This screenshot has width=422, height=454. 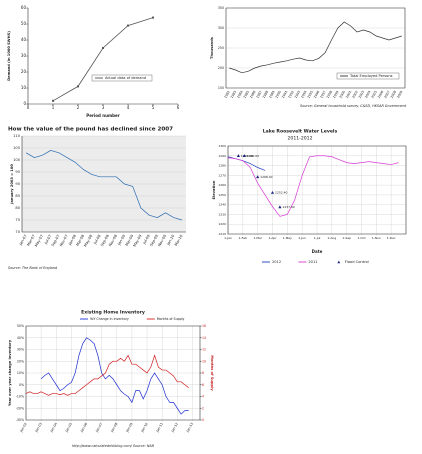 What do you see at coordinates (221, 88) in the screenshot?
I see `y-tick-label: 150` at bounding box center [221, 88].